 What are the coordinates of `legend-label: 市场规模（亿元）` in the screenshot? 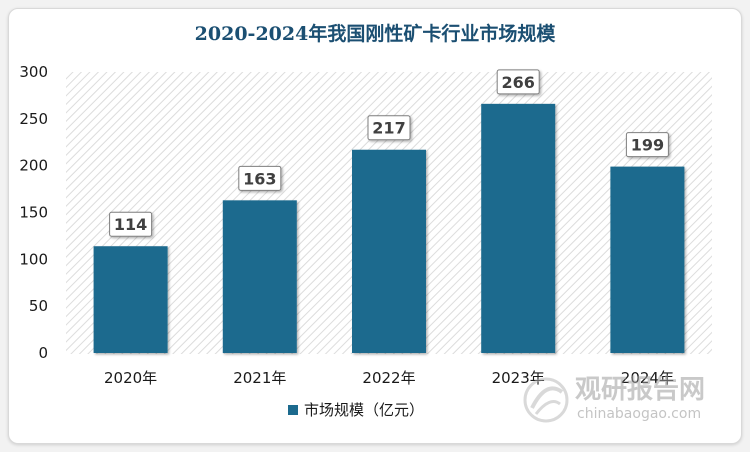 It's located at (364, 410).